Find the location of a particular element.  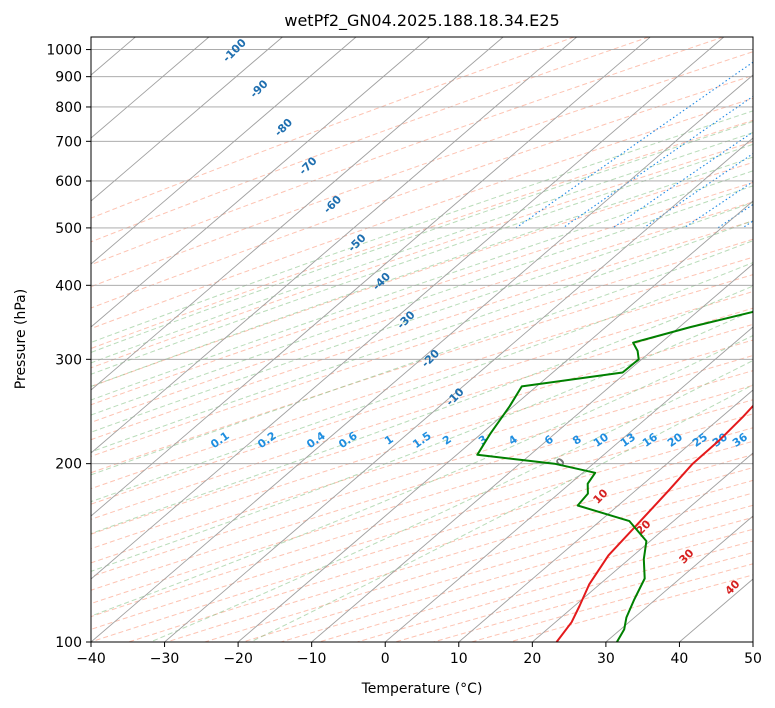

y-tick-label: 700 is located at coordinates (68, 142).